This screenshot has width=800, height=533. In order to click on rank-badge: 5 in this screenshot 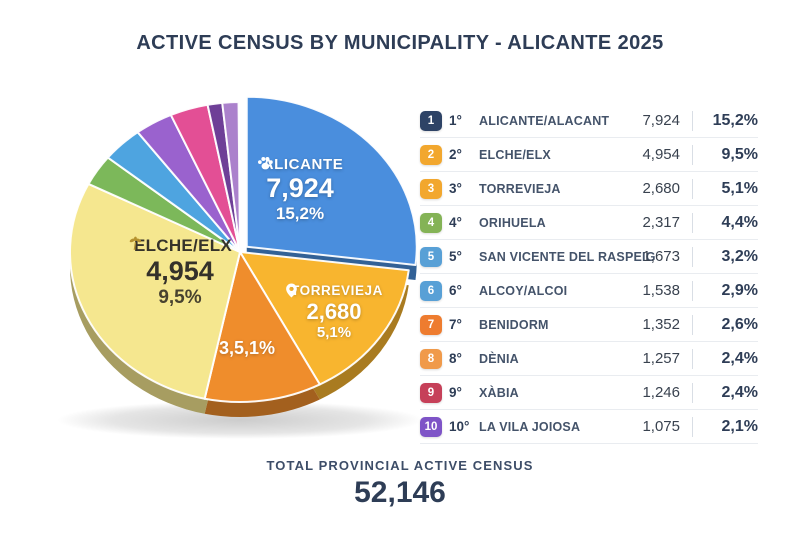, I will do `click(431, 256)`.